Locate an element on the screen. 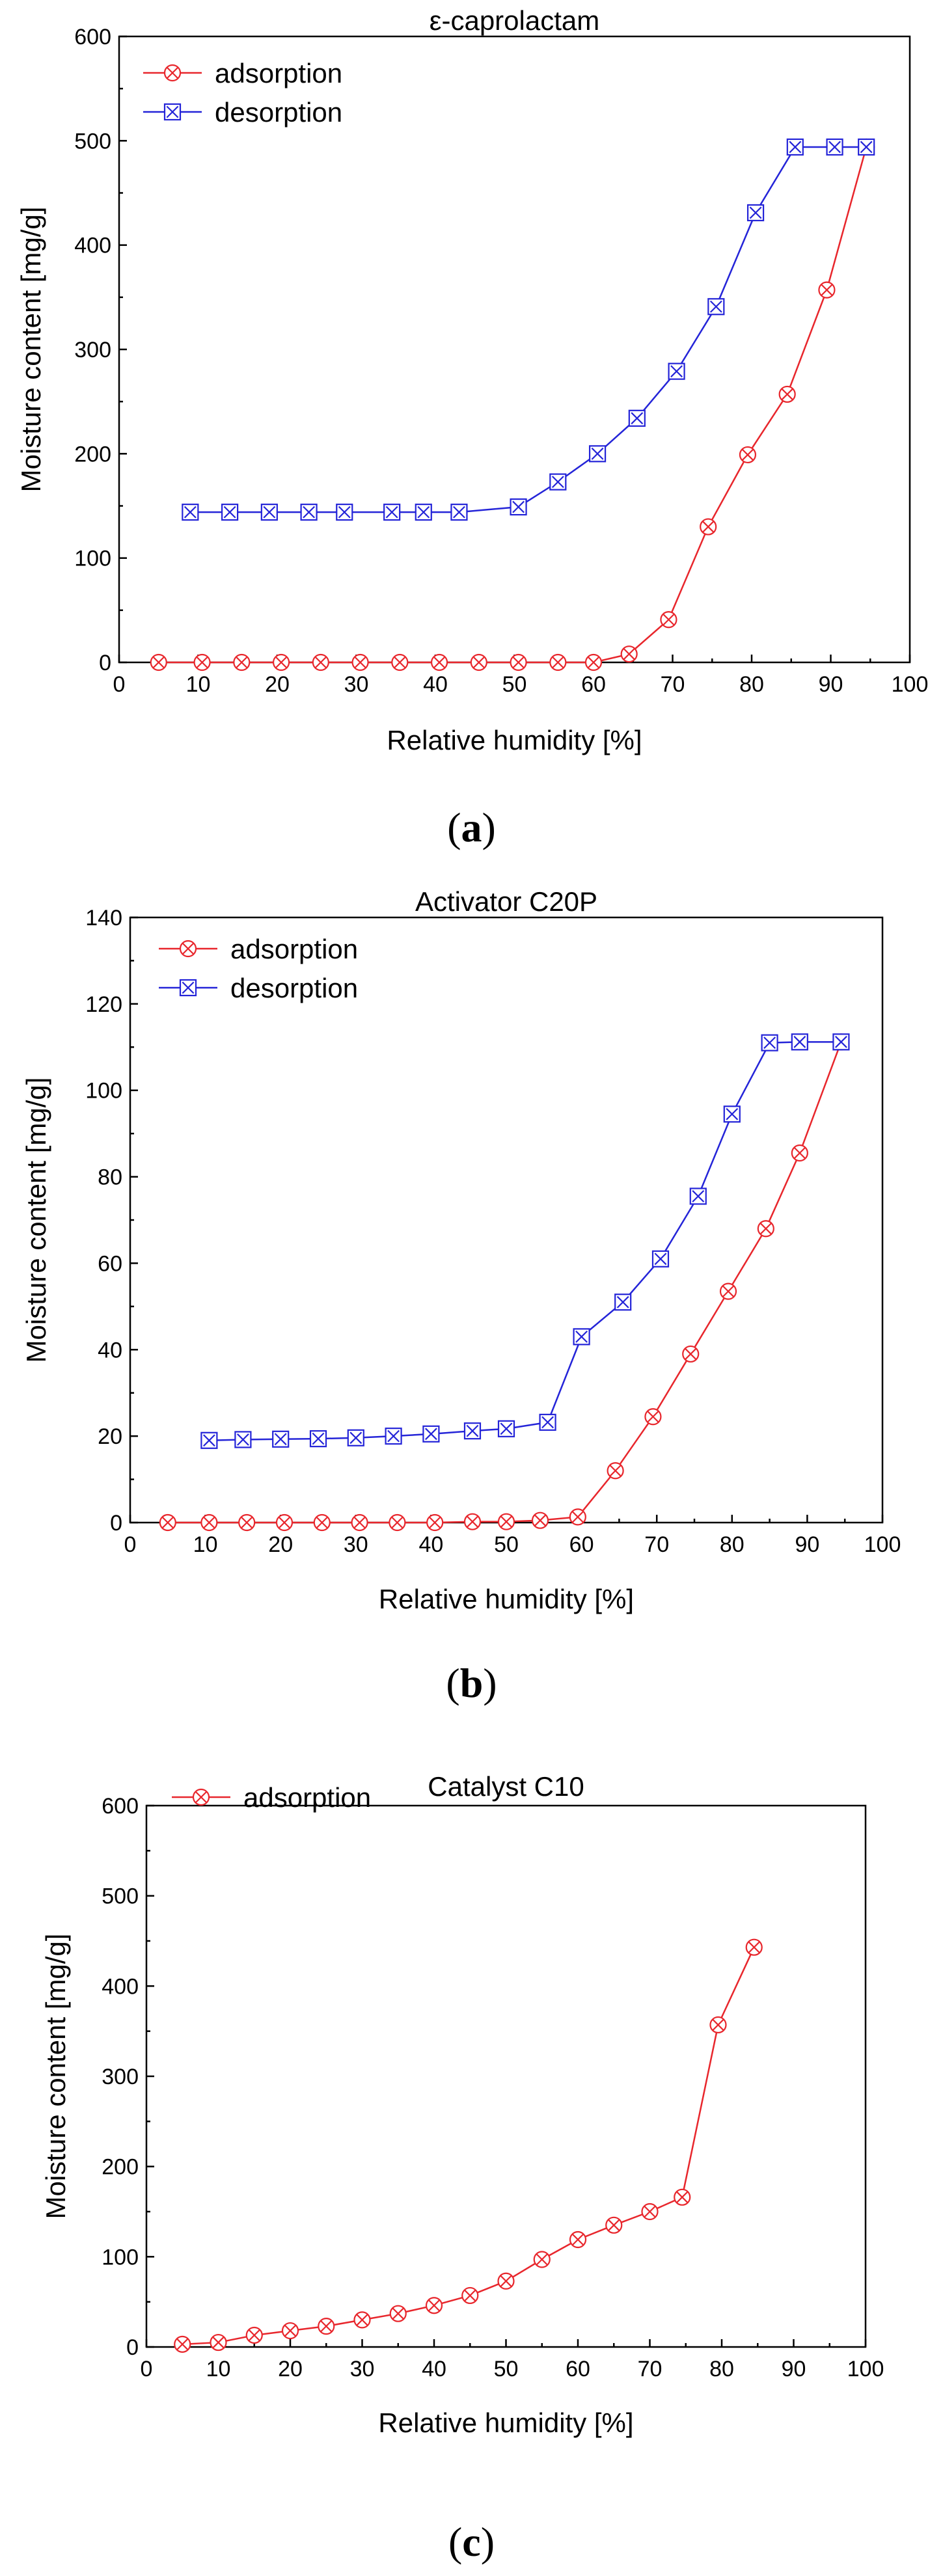 The image size is (943, 2576). chart-title: ε-caprolactam is located at coordinates (514, 20).